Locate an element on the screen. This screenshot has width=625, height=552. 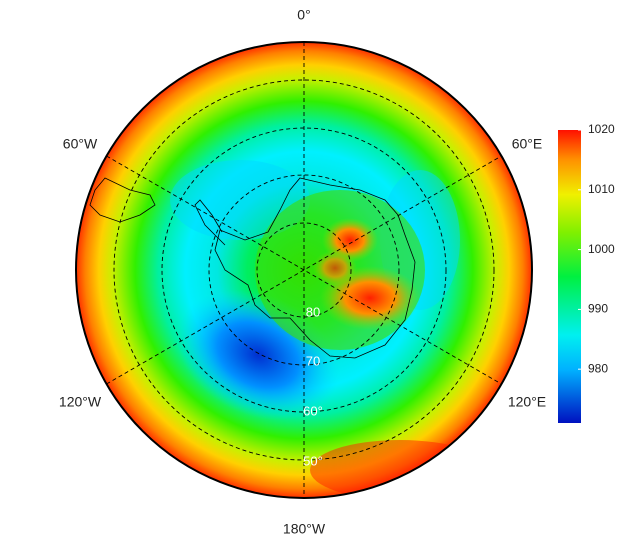
latitude-label: 70 is located at coordinates (313, 360).